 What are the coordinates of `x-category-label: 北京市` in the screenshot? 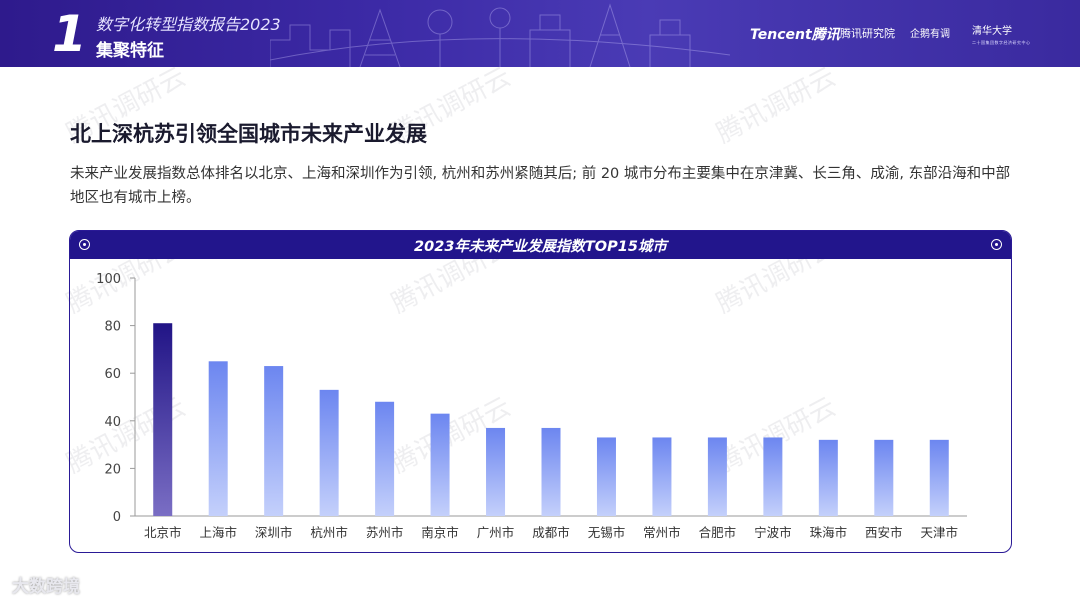 It's located at (163, 532).